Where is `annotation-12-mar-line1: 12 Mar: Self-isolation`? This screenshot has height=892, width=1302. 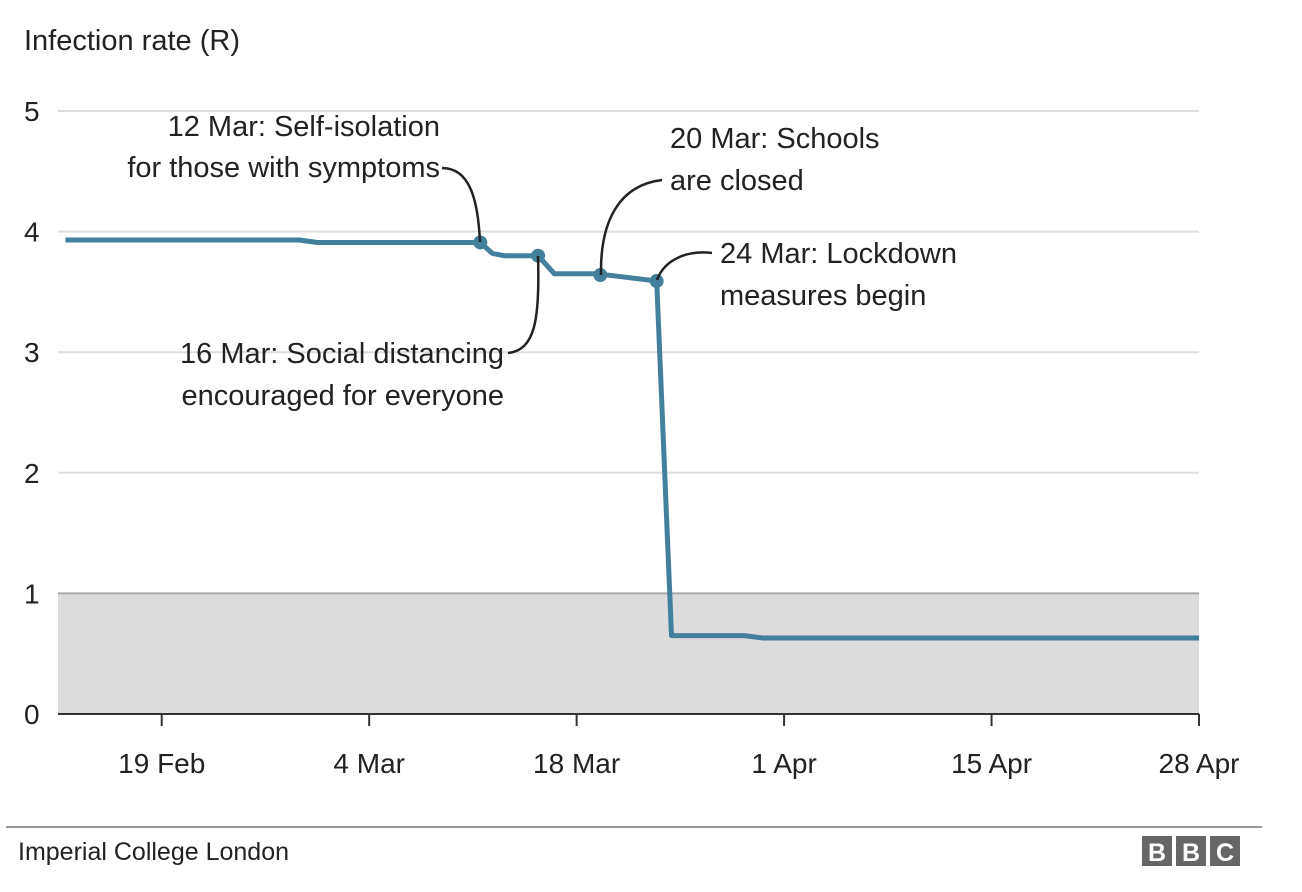
annotation-12-mar-line1: 12 Mar: Self-isolation is located at coordinates (304, 127).